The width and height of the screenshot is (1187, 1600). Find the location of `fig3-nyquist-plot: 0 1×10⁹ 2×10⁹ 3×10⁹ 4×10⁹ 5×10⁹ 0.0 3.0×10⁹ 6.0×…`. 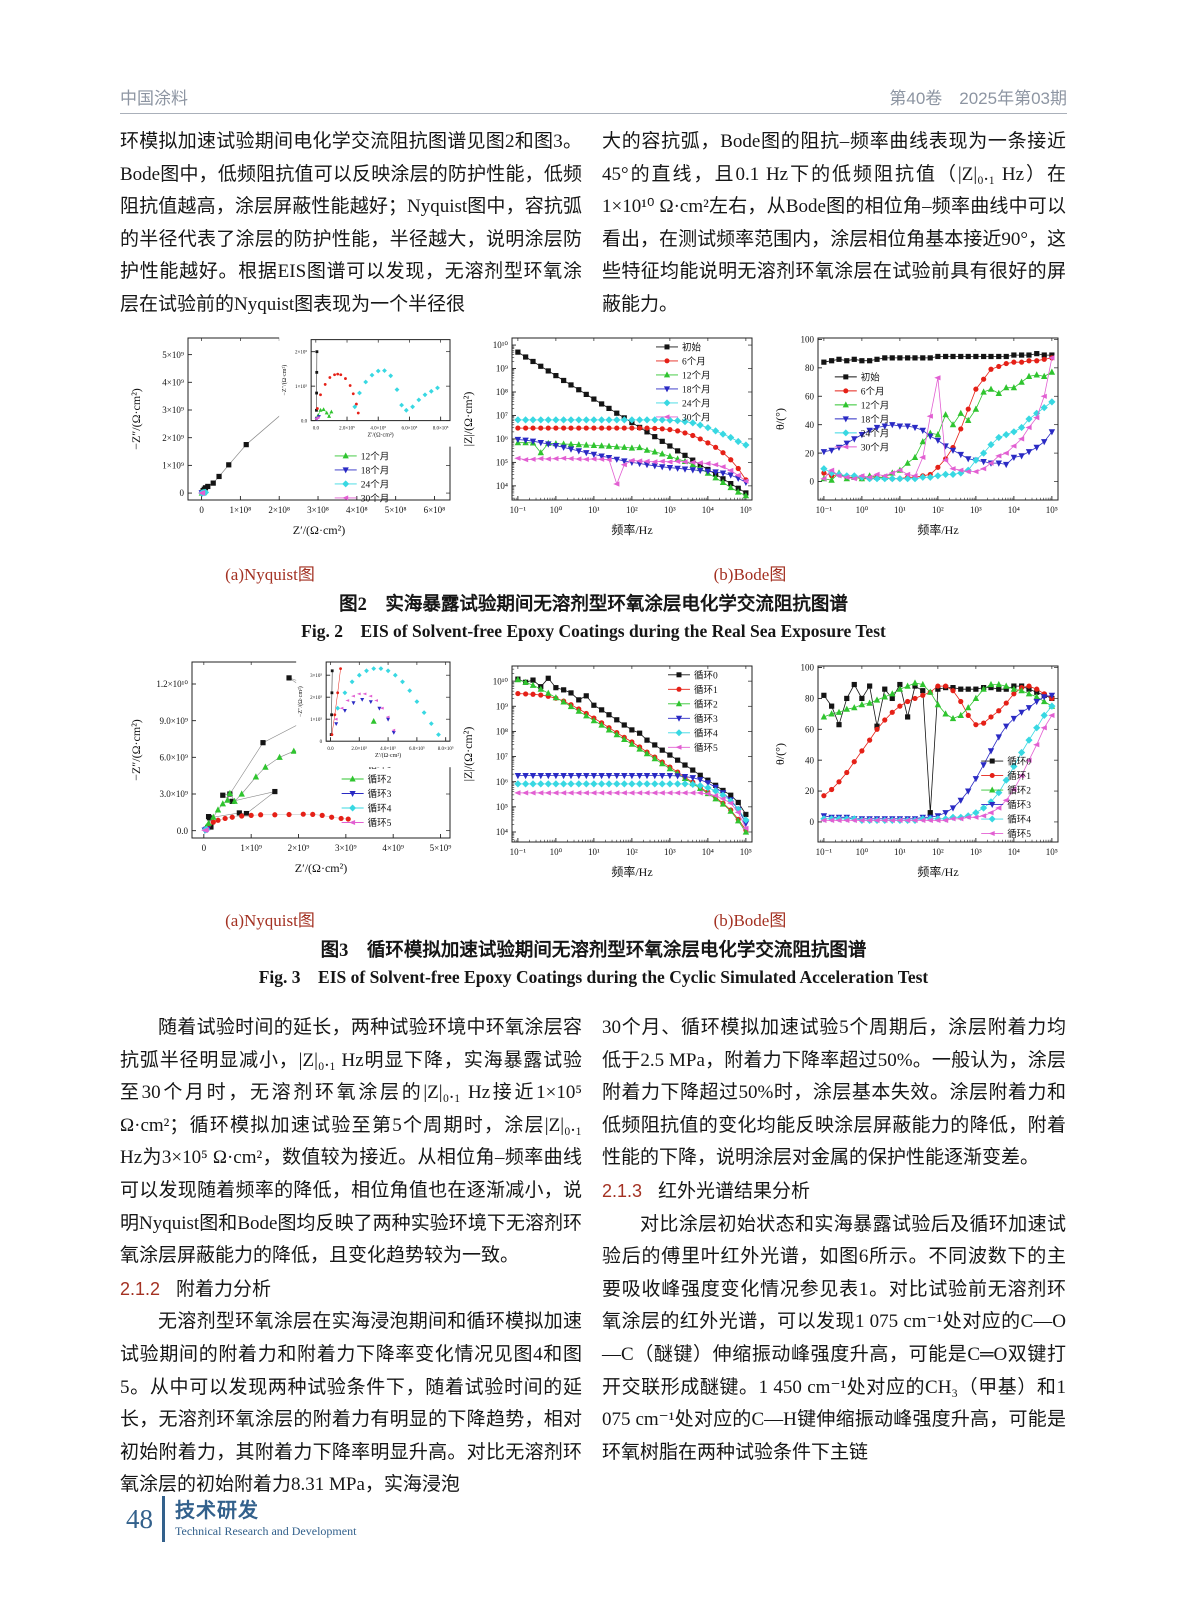

fig3-nyquist-plot: 0 1×10⁹ 2×10⁹ 3×10⁹ 4×10⁹ 5×10⁹ 0.0 3.0×10⁹ 6.0×… is located at coordinates (291, 777).